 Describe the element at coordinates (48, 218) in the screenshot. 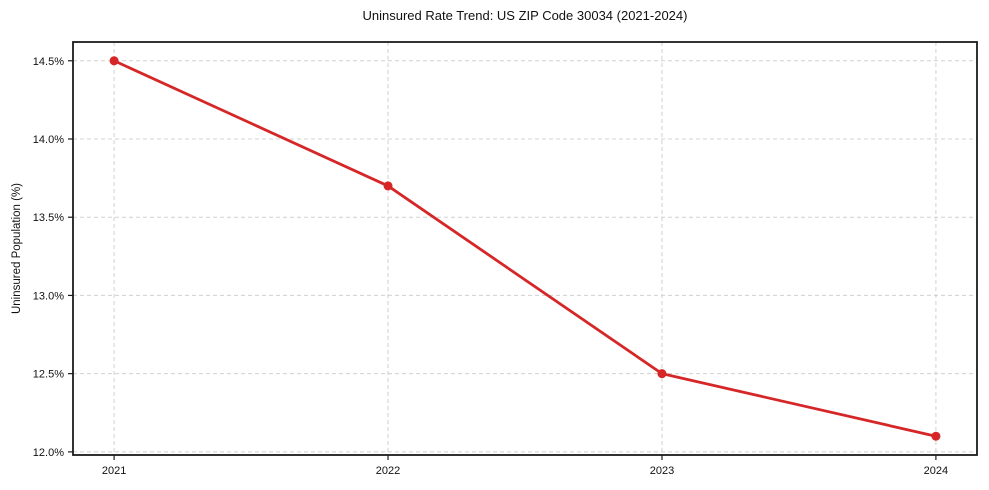

I see `y-tick-label: 13.5%` at that location.